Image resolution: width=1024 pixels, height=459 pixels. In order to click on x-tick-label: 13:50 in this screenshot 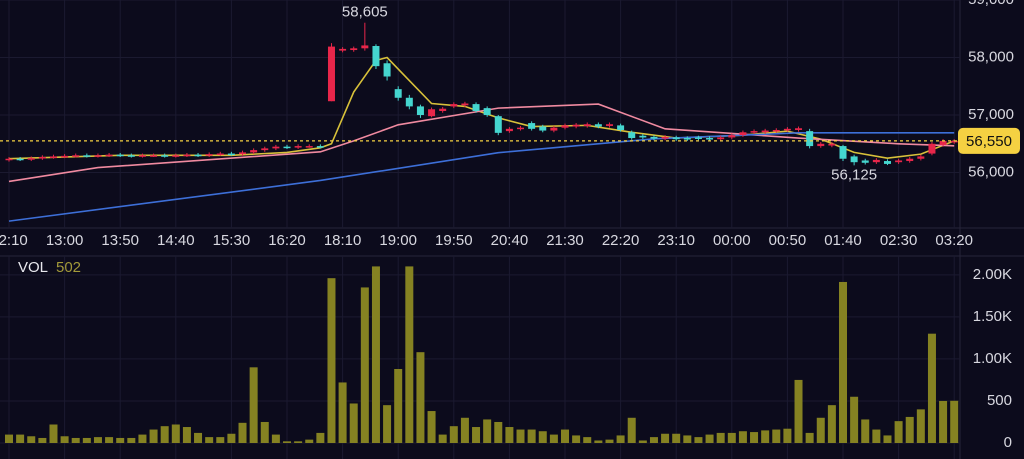, I will do `click(120, 240)`.